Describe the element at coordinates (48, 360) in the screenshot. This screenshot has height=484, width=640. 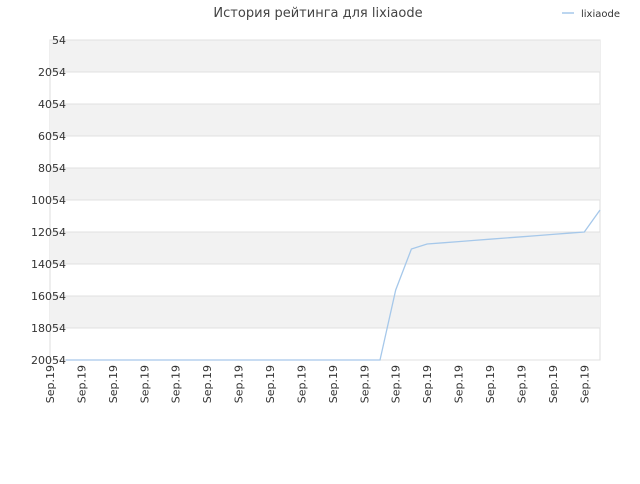
I see `y-tick-label: 20054` at that location.